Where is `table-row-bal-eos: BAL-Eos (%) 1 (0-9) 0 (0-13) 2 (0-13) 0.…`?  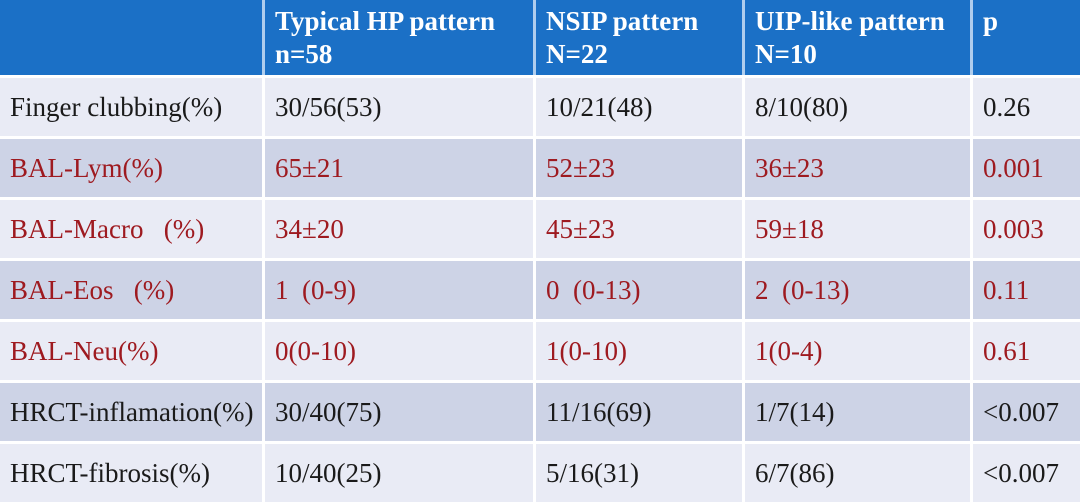 table-row-bal-eos: BAL-Eos (%) 1 (0-9) 0 (0-13) 2 (0-13) 0.… is located at coordinates (540, 290).